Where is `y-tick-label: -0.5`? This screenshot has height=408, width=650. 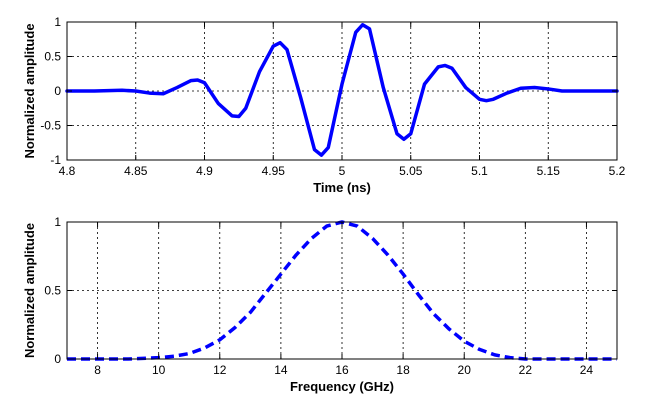
y-tick-label: -0.5 is located at coordinates (50, 126).